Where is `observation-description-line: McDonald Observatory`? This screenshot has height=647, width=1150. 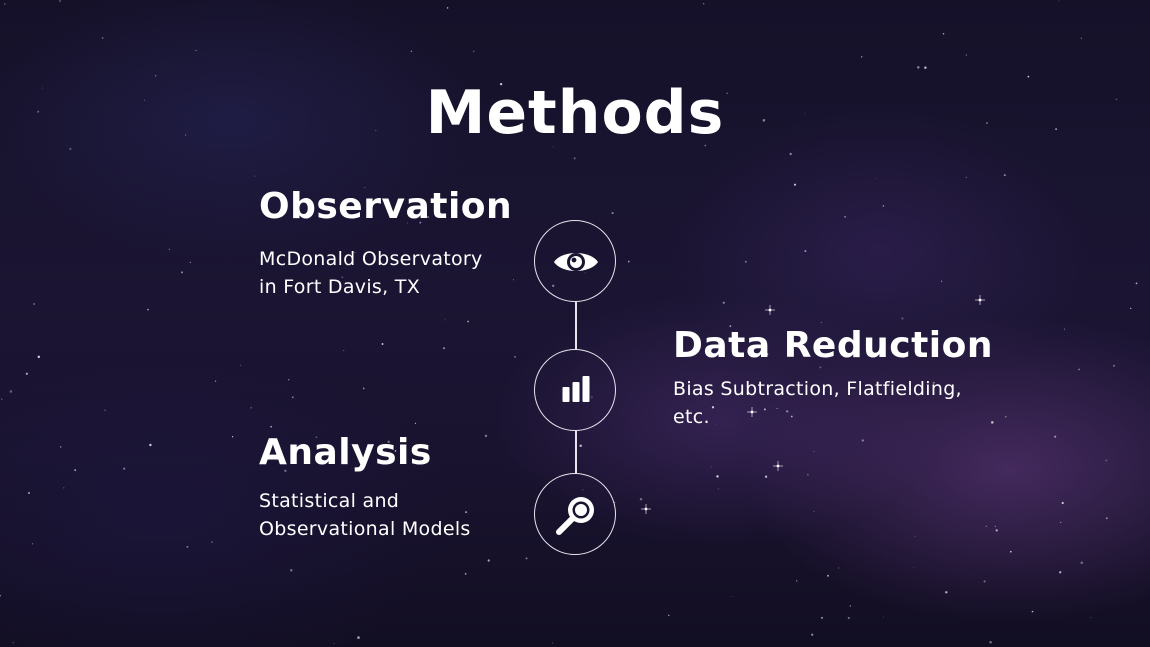 observation-description-line: McDonald Observatory is located at coordinates (371, 259).